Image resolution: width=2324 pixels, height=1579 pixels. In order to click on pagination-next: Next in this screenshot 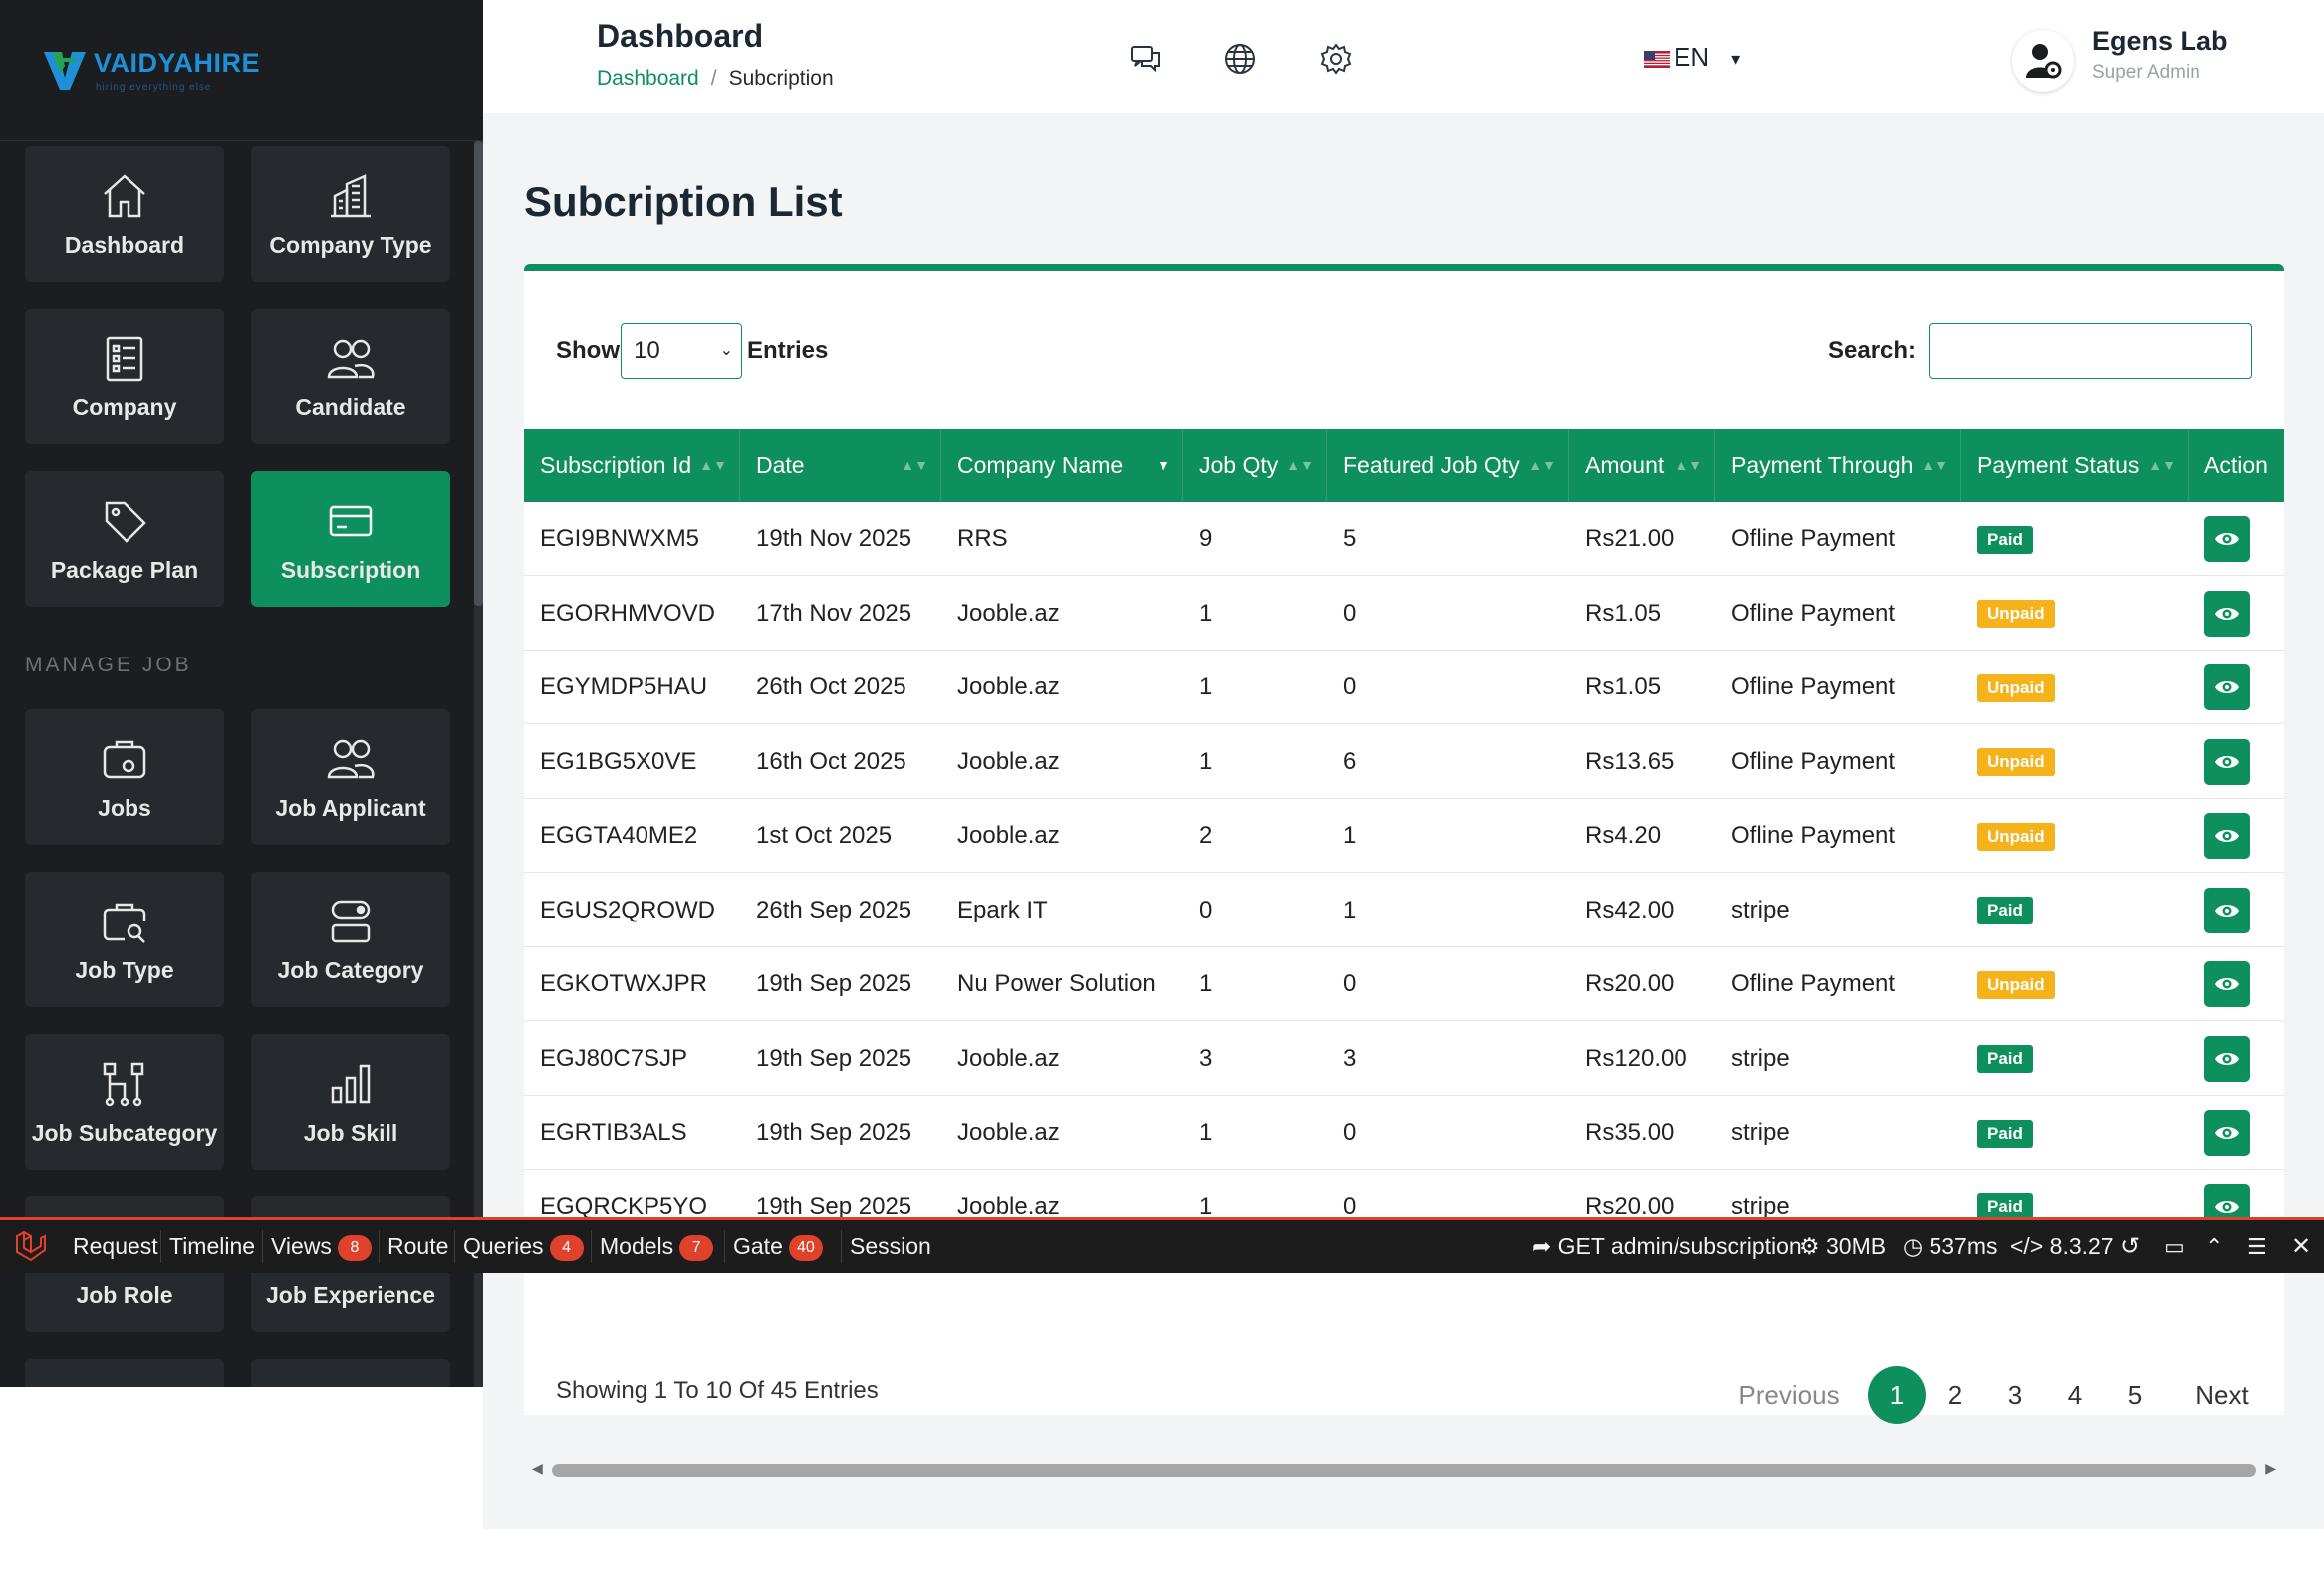, I will do `click(2222, 1395)`.